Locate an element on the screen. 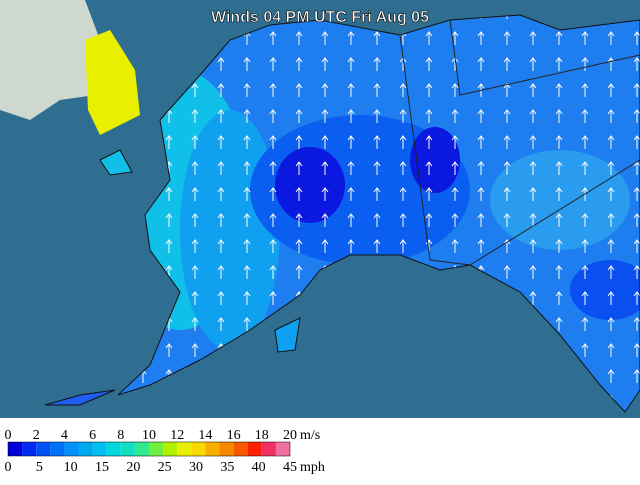  ms-tick-label: 4 is located at coordinates (64, 435).